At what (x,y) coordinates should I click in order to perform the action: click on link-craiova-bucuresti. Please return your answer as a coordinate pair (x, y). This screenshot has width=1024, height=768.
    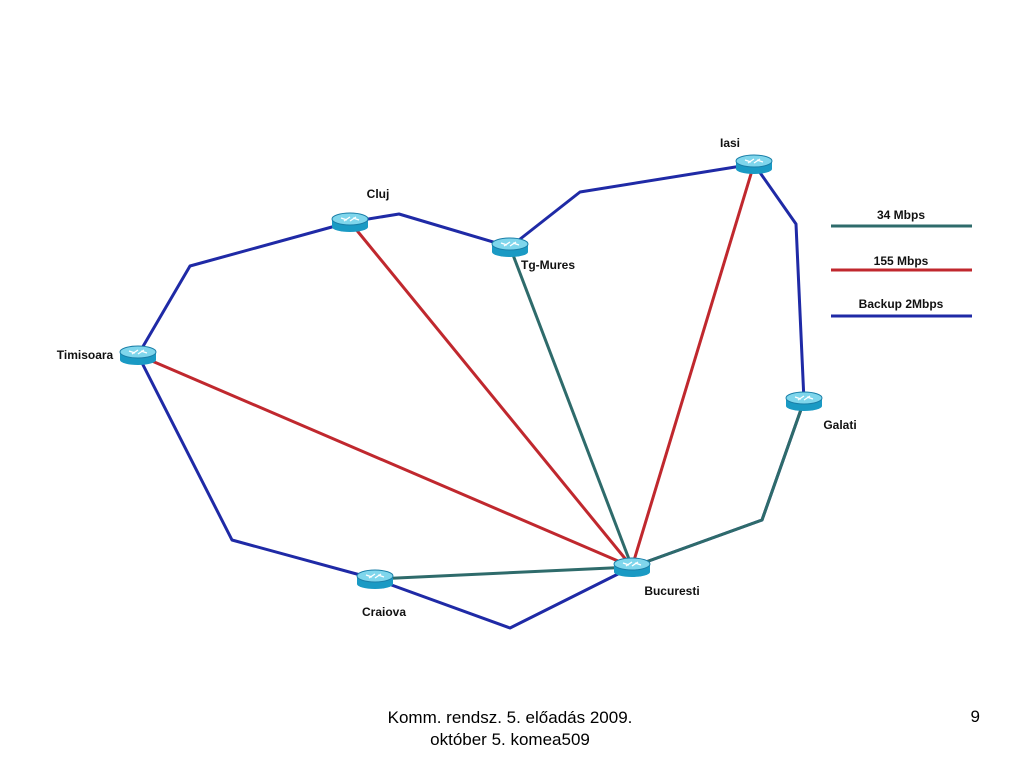
    Looking at the image, I should click on (503, 573).